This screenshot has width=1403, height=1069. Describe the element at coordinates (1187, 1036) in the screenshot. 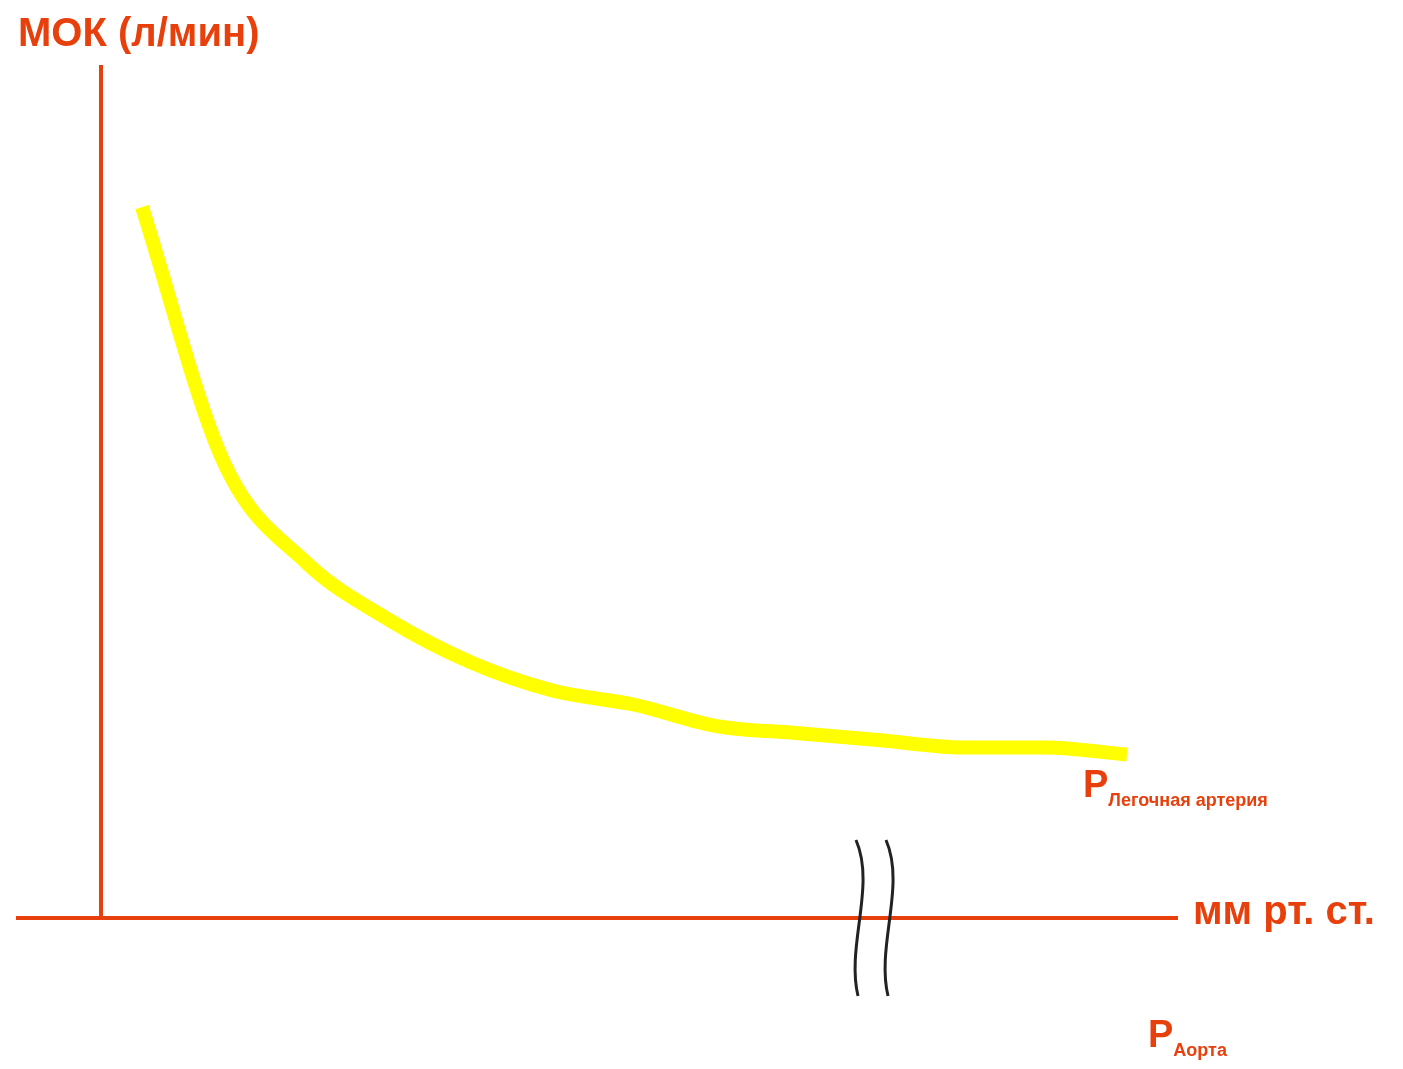

I see `text: P$_{Аорта}$` at that location.